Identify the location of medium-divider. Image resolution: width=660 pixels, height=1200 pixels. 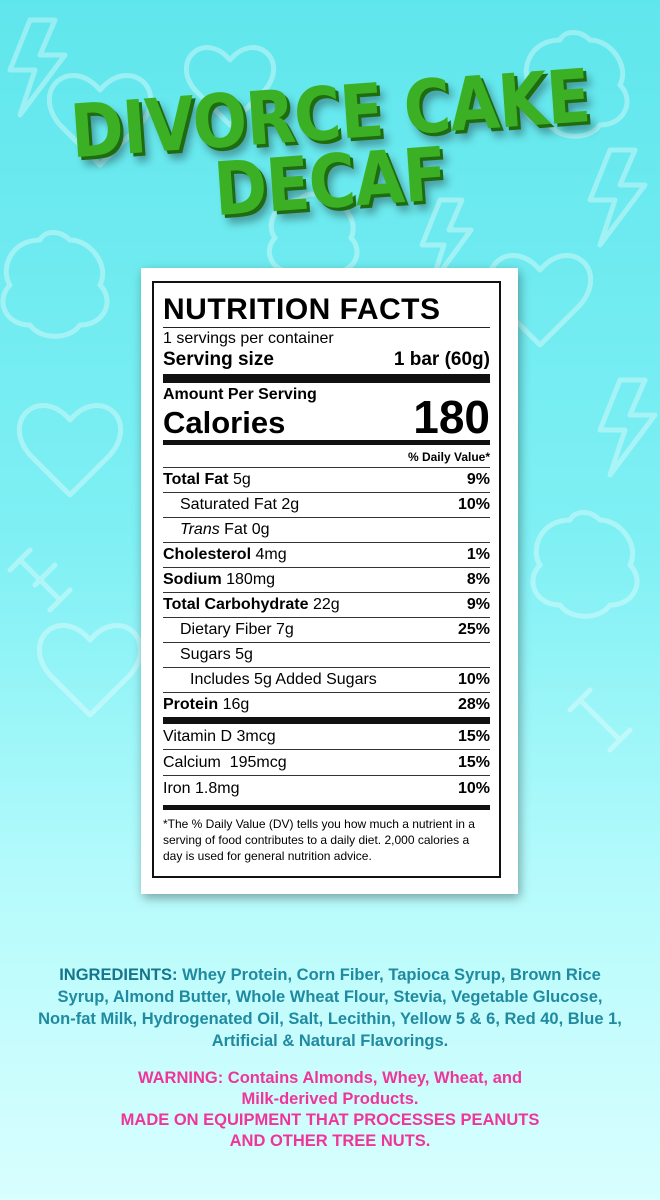
(326, 442).